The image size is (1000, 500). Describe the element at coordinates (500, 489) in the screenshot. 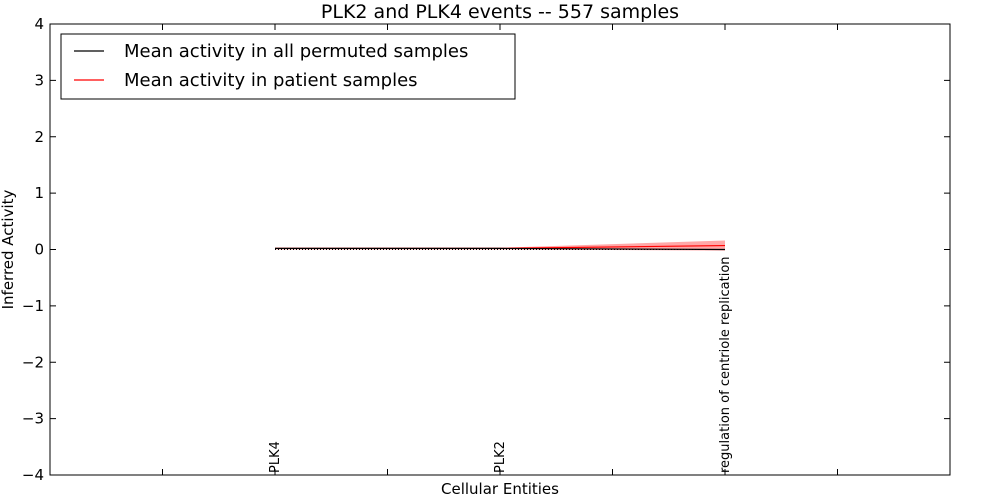

I see `x-axis-label: Cellular Entities` at that location.